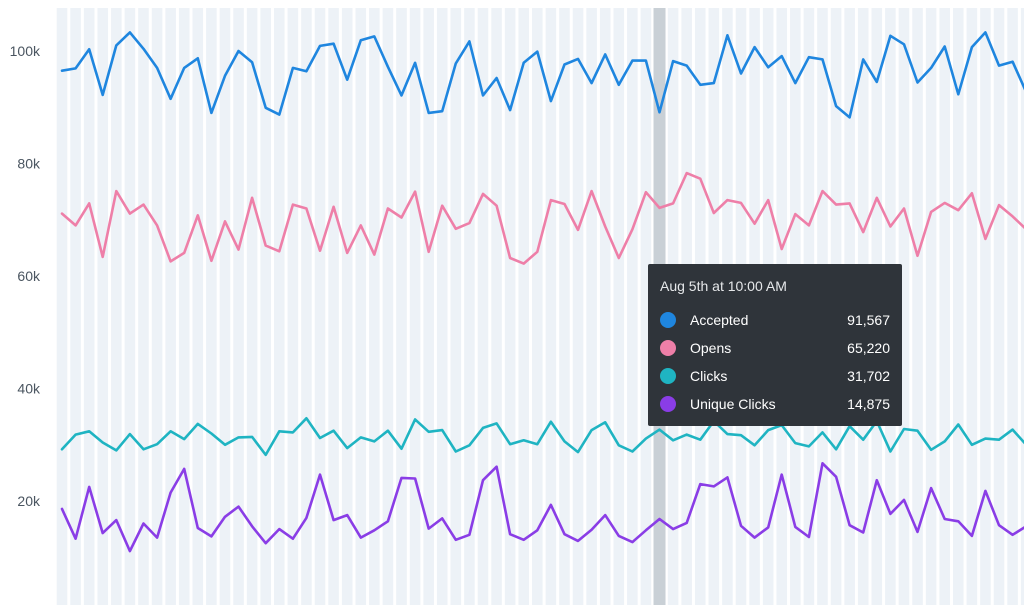 The width and height of the screenshot is (1024, 605). Describe the element at coordinates (733, 404) in the screenshot. I see `tooltip-series-name: Unique Clicks` at that location.